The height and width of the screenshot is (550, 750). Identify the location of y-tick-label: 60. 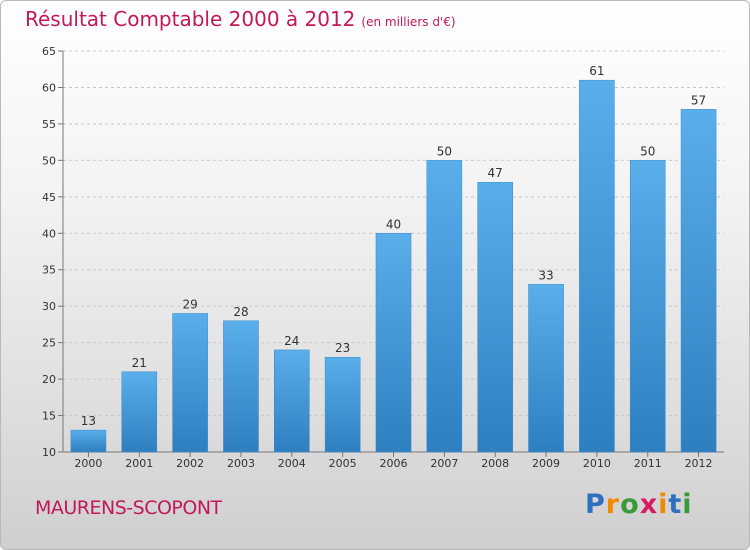
(49, 87).